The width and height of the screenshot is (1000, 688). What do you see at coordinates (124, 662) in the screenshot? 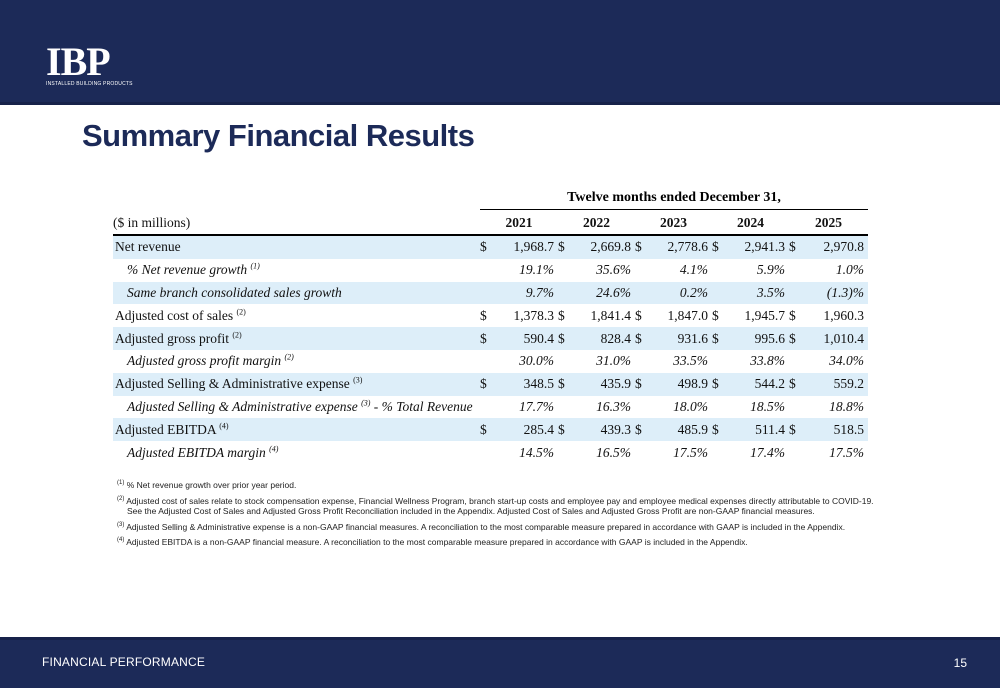
I see `footer-section-label: FINANCIAL PERFORMANCE` at bounding box center [124, 662].